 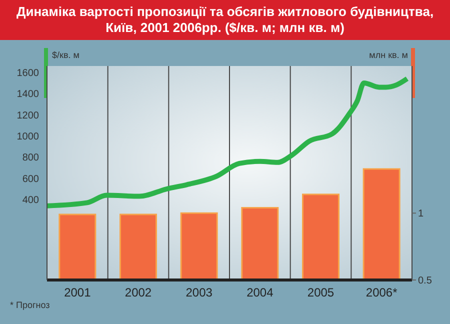 What do you see at coordinates (138, 293) in the screenshot?
I see `x-tick-label: 2002` at bounding box center [138, 293].